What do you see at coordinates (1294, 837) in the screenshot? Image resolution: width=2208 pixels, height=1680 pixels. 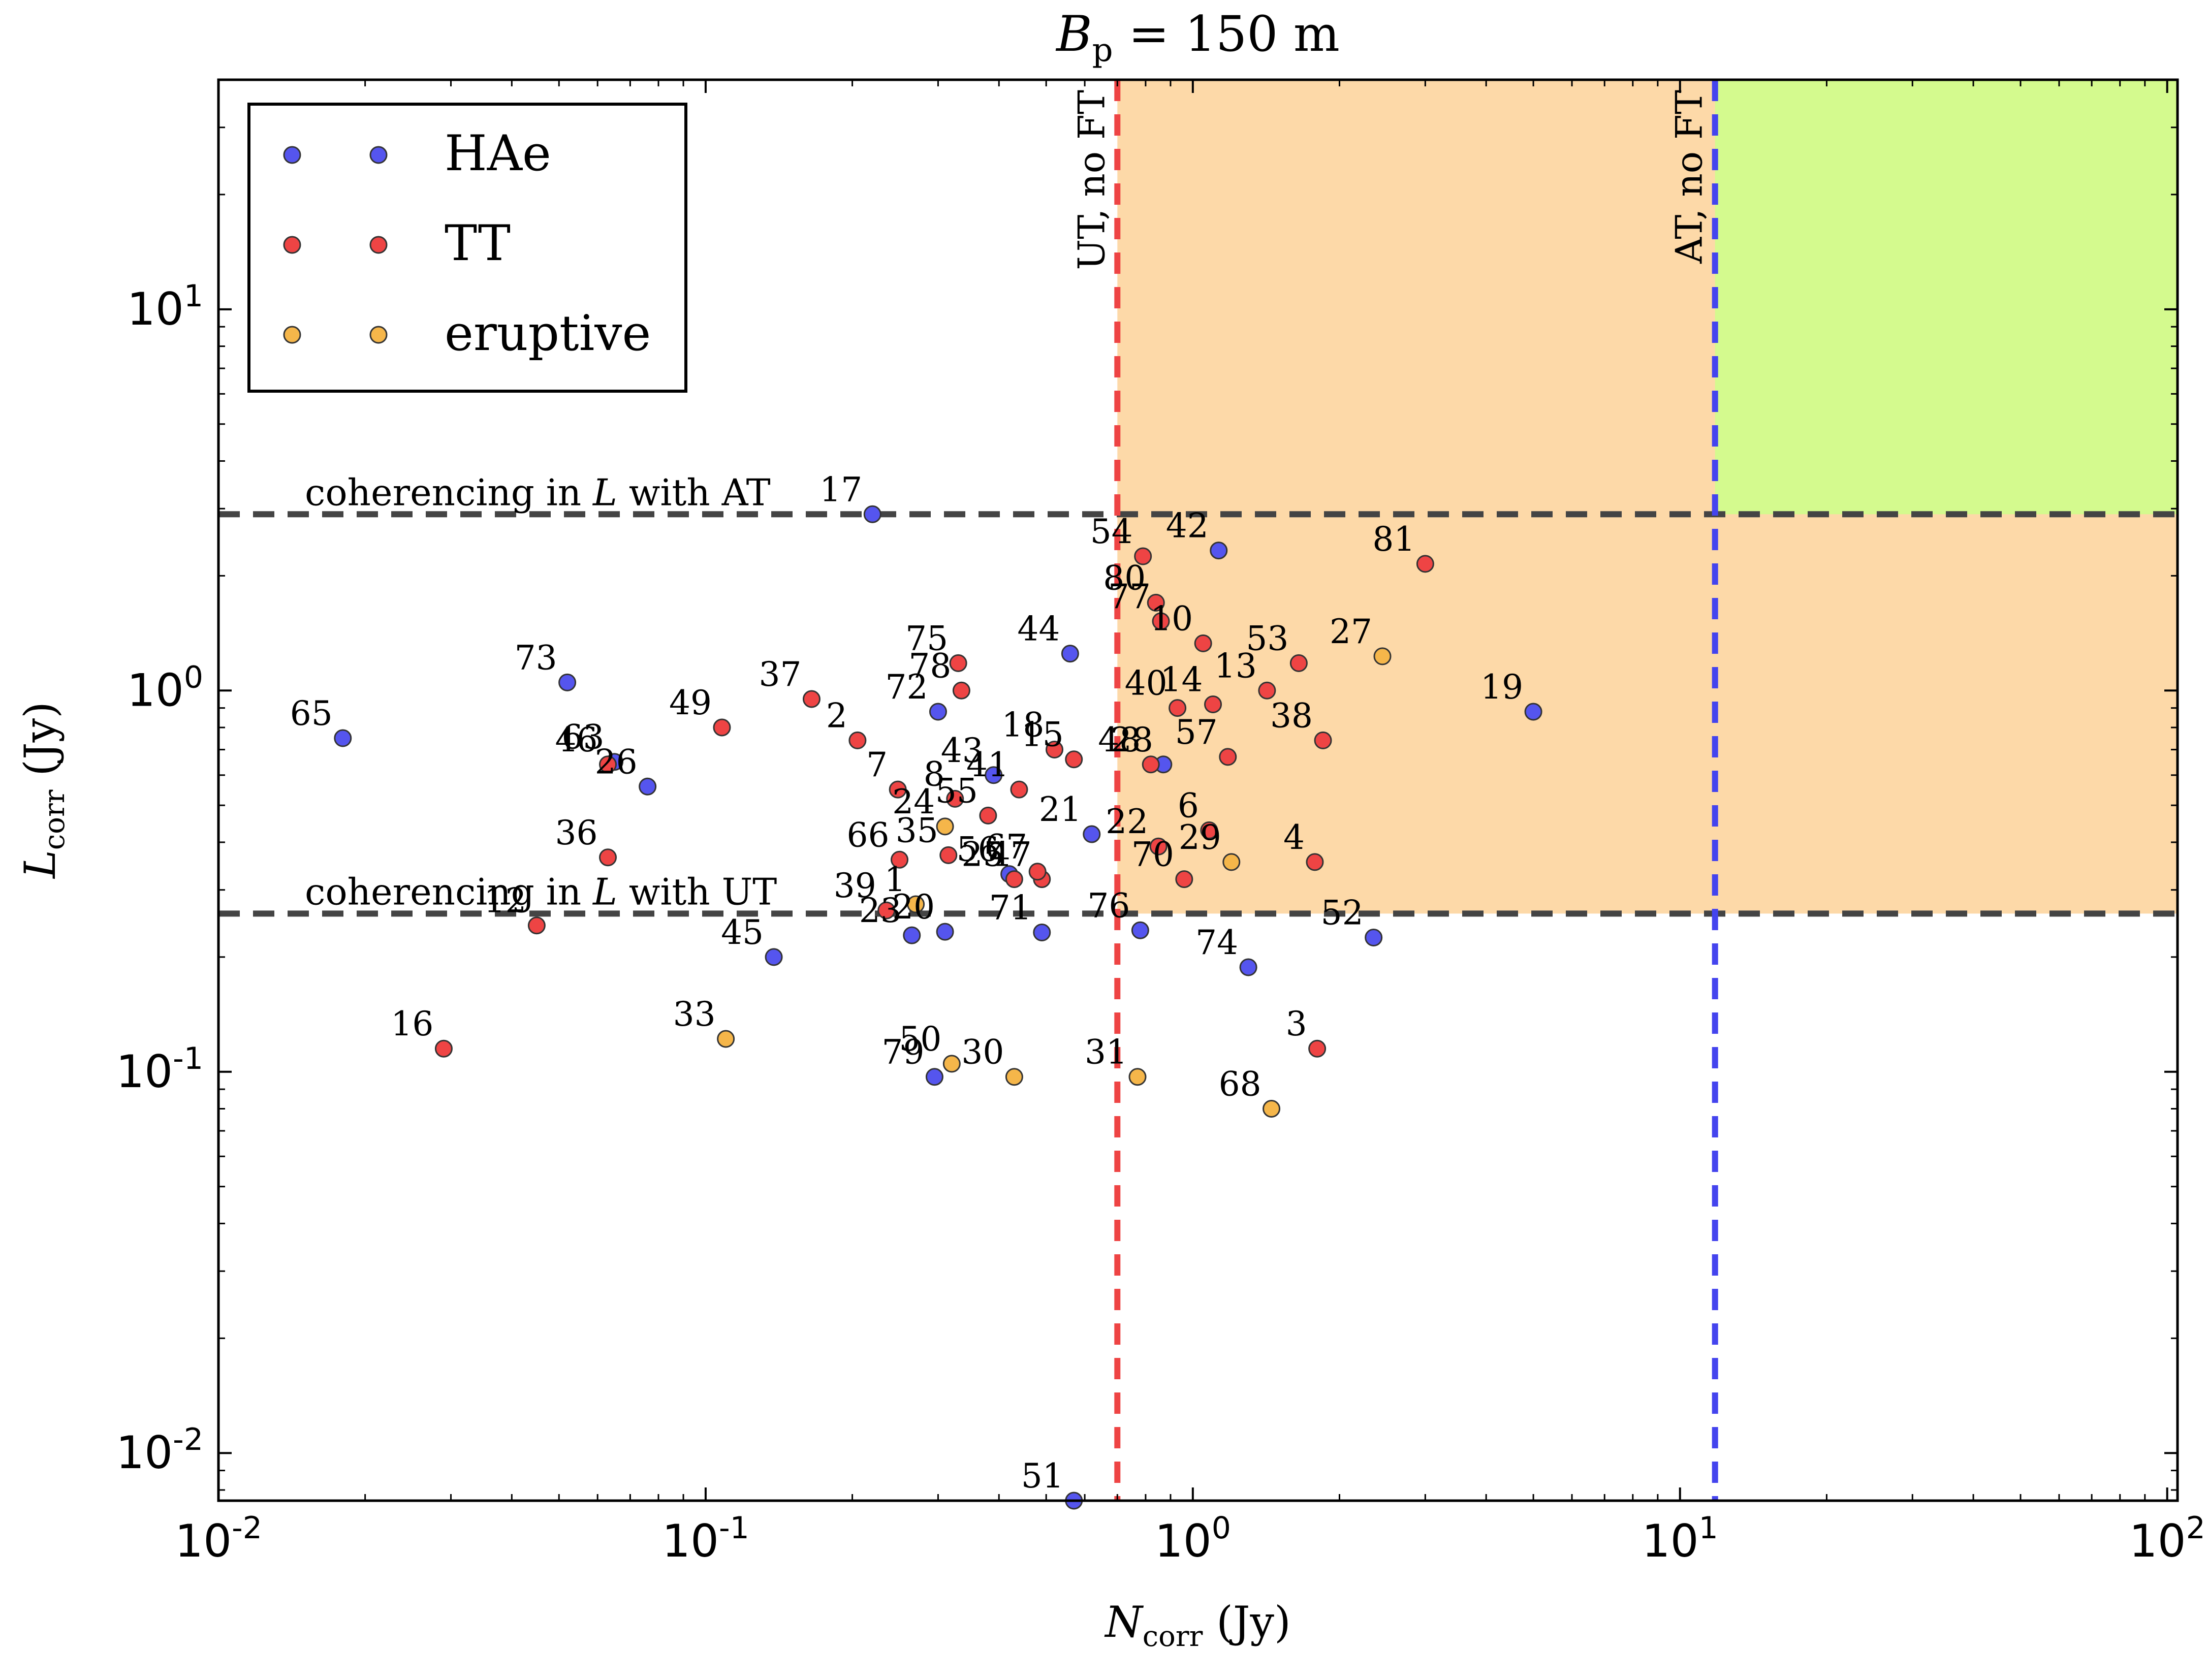 I see `point-label-4: 4` at bounding box center [1294, 837].